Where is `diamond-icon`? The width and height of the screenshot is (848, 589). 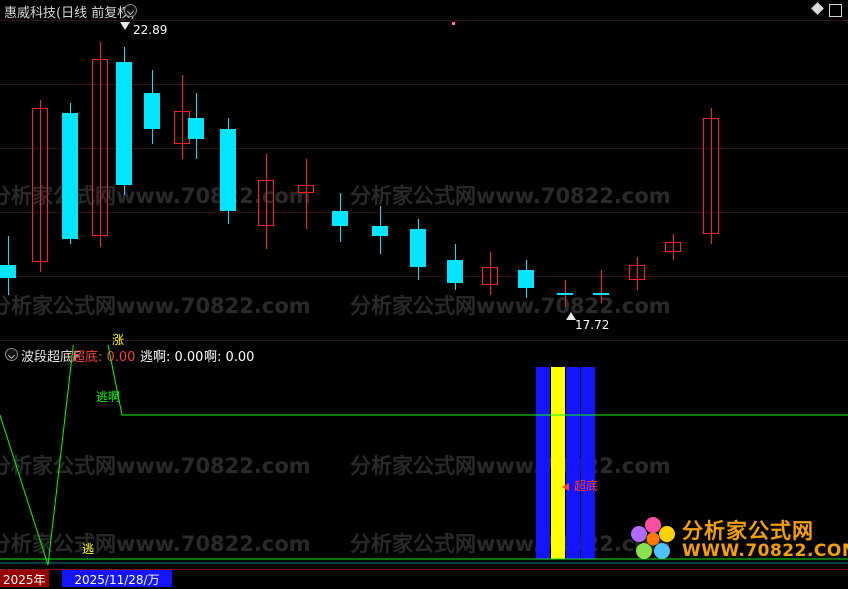
diamond-icon is located at coordinates (817, 8).